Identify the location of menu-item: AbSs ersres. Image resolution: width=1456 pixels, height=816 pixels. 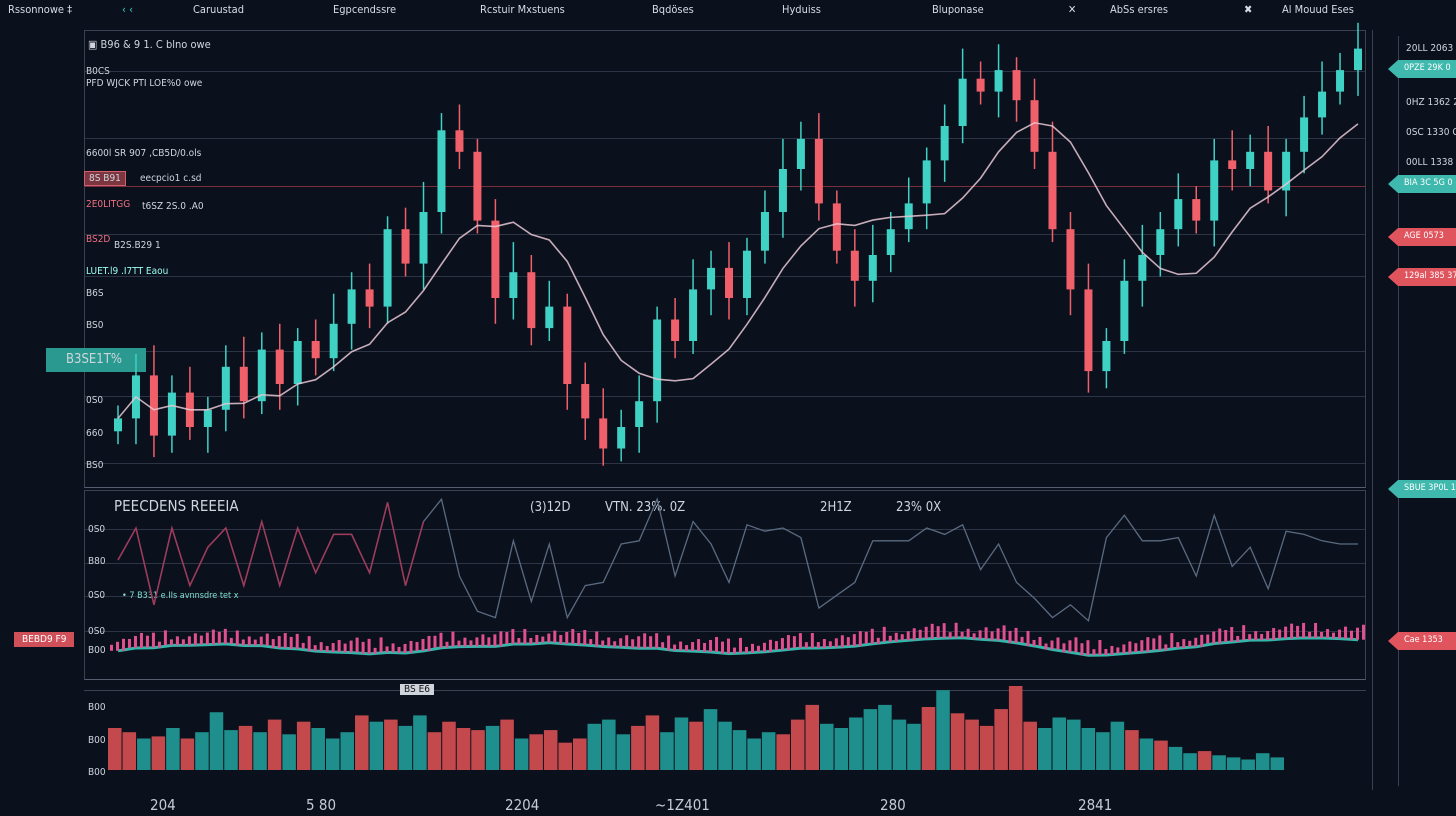
(1139, 9).